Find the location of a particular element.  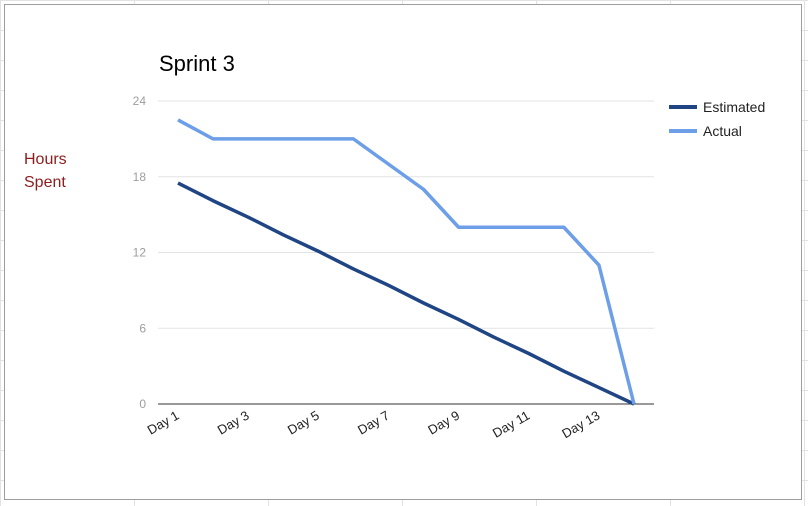

y-tick-label: 24 is located at coordinates (140, 101).